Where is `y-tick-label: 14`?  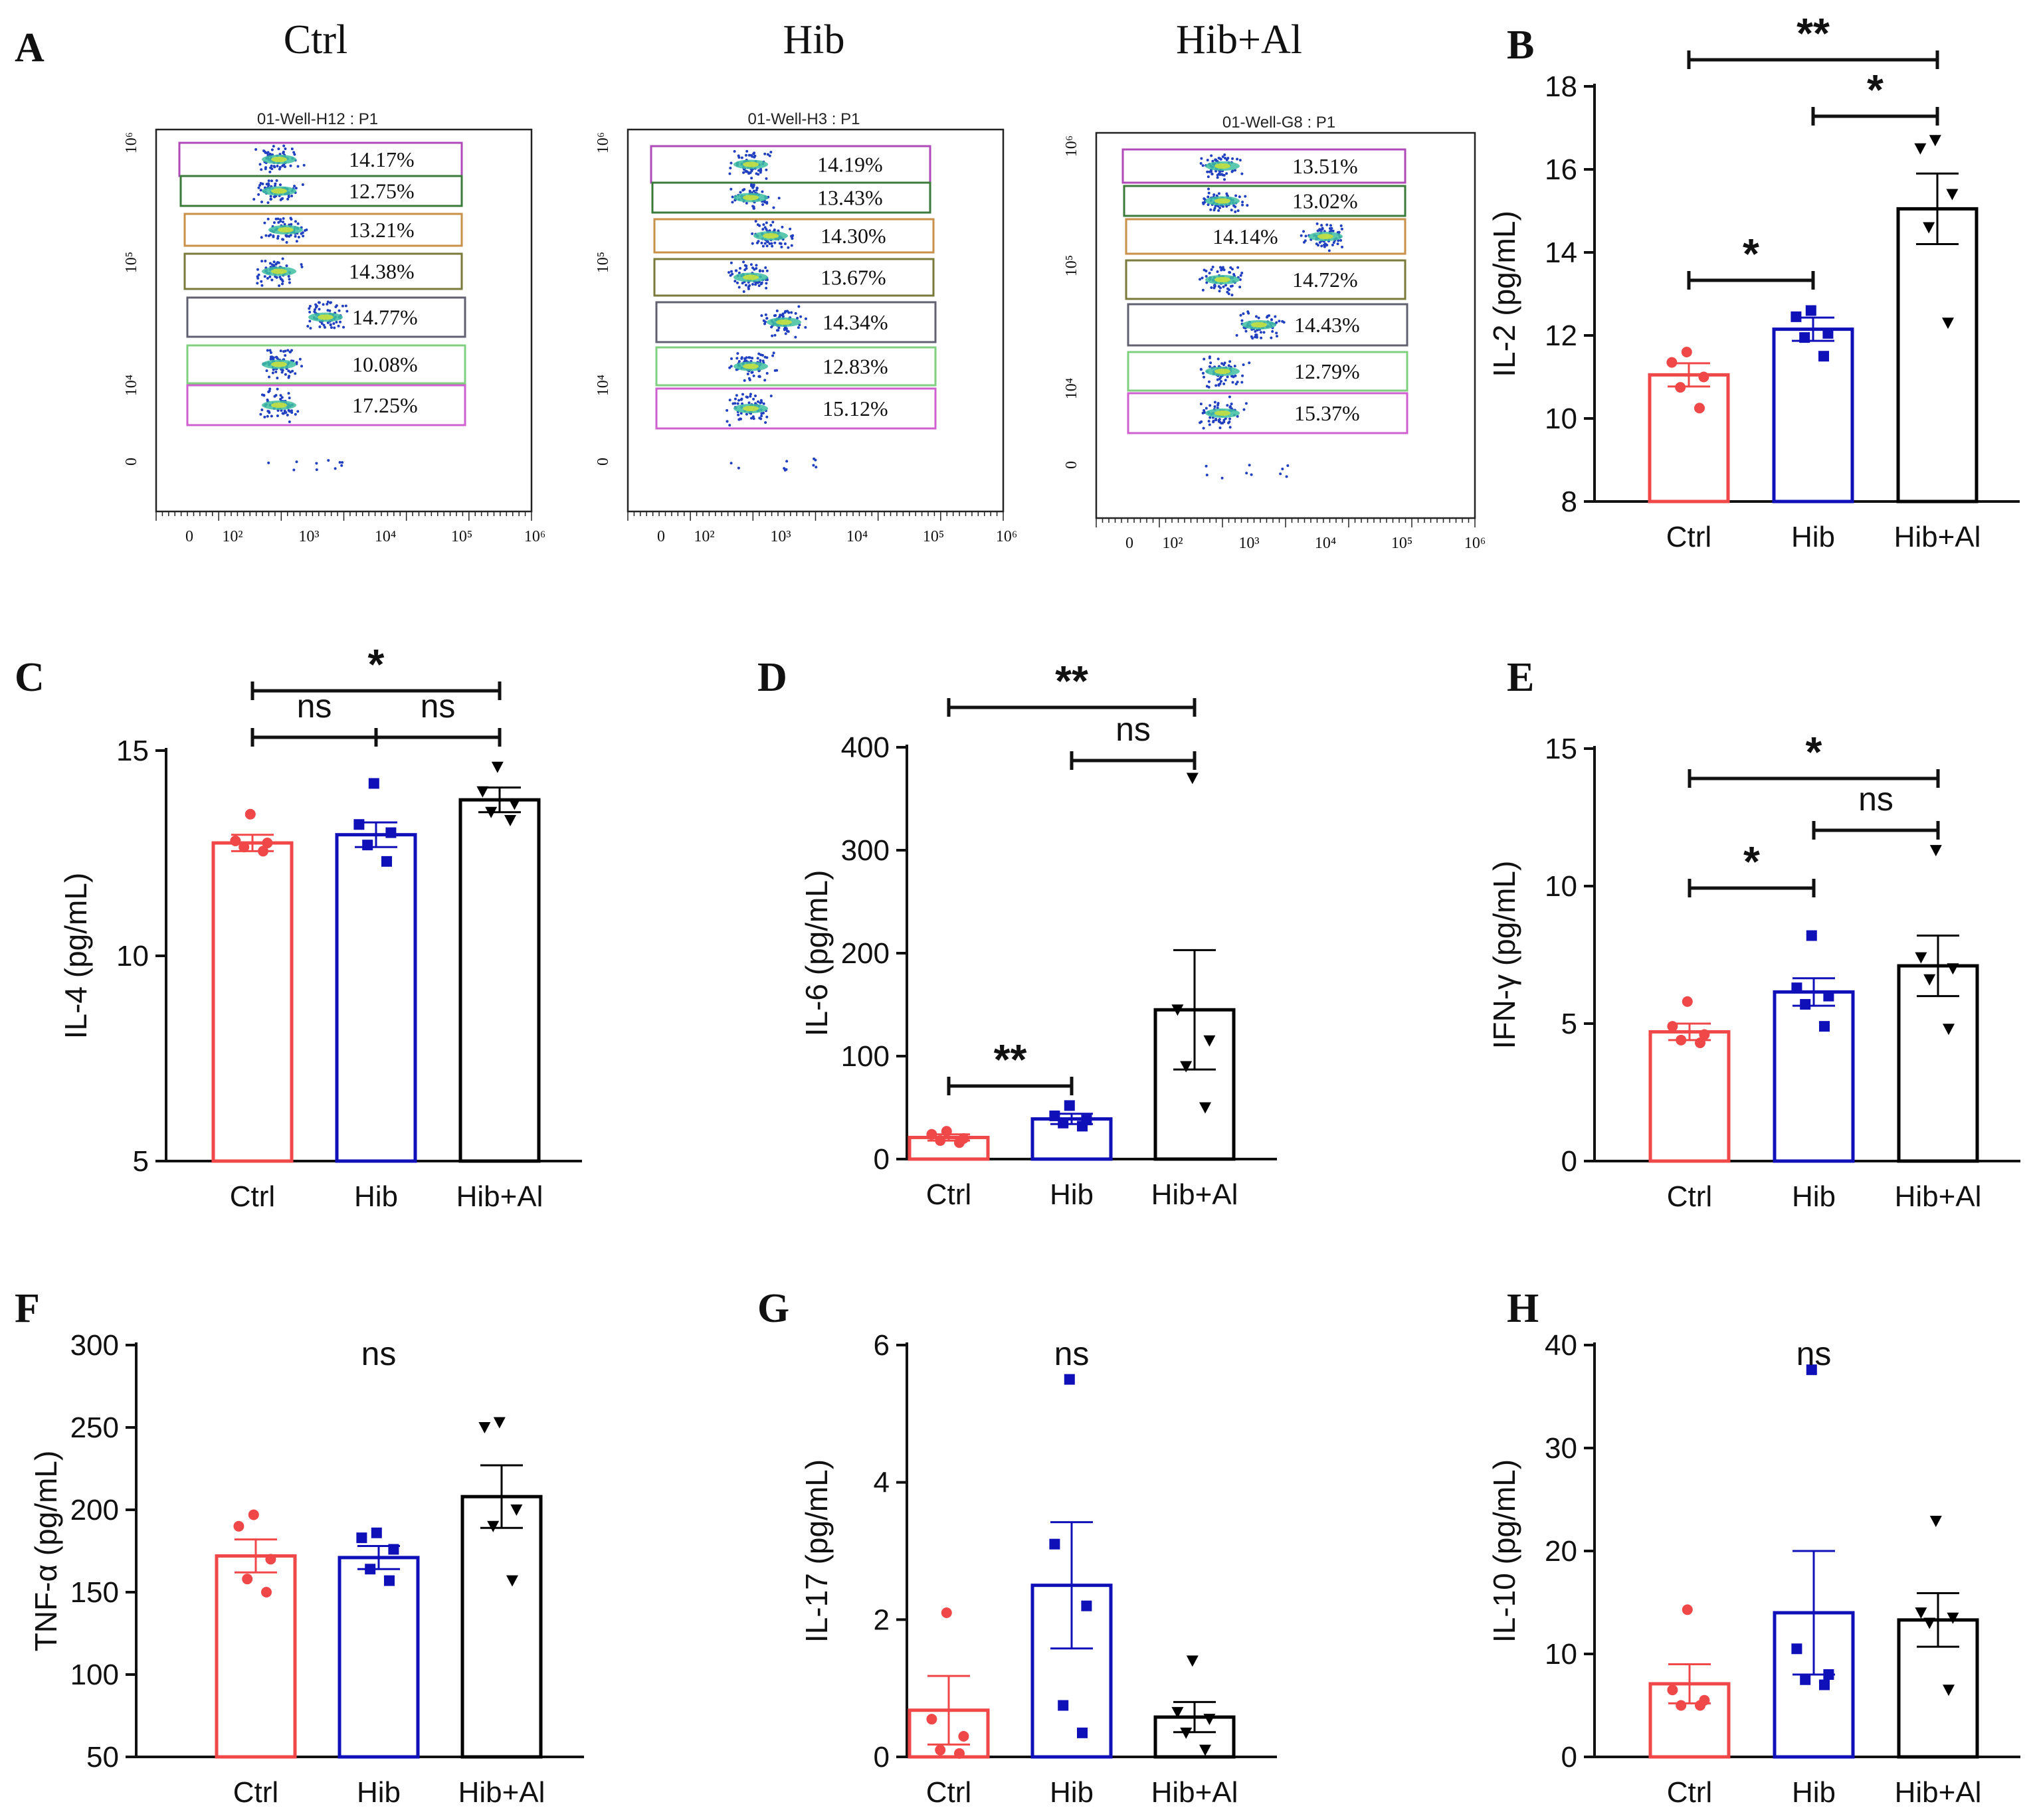
y-tick-label: 14 is located at coordinates (1561, 252).